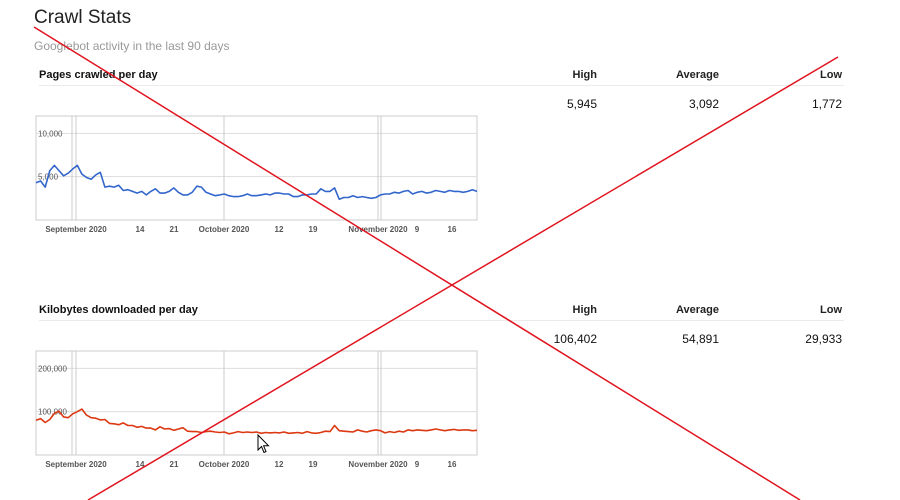  I want to click on pages-average-header: Average, so click(697, 75).